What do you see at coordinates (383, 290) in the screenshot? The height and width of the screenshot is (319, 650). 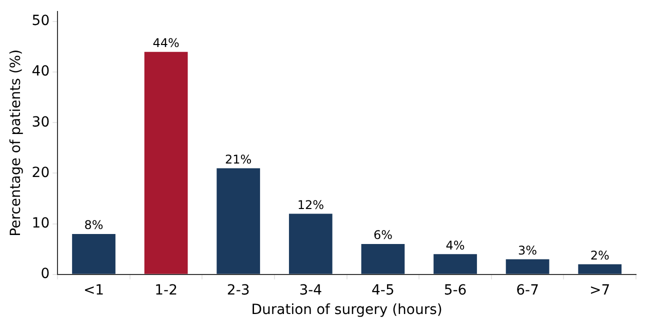 I see `x-tick-label: 4-5` at bounding box center [383, 290].